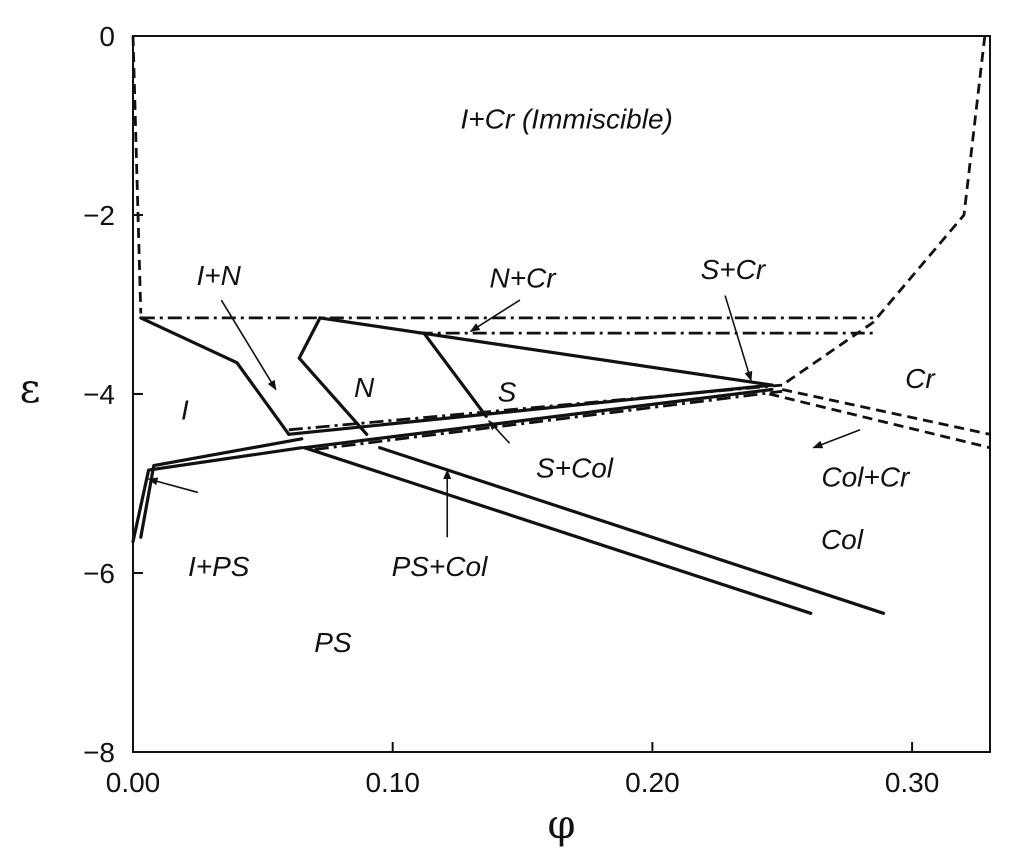 The height and width of the screenshot is (852, 1010). Describe the element at coordinates (842, 539) in the screenshot. I see `region-label-13: Col` at that location.